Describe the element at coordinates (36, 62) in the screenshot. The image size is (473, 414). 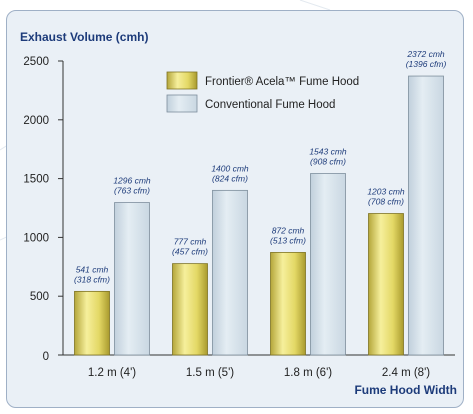
I see `y-tick-label: 2500` at that location.